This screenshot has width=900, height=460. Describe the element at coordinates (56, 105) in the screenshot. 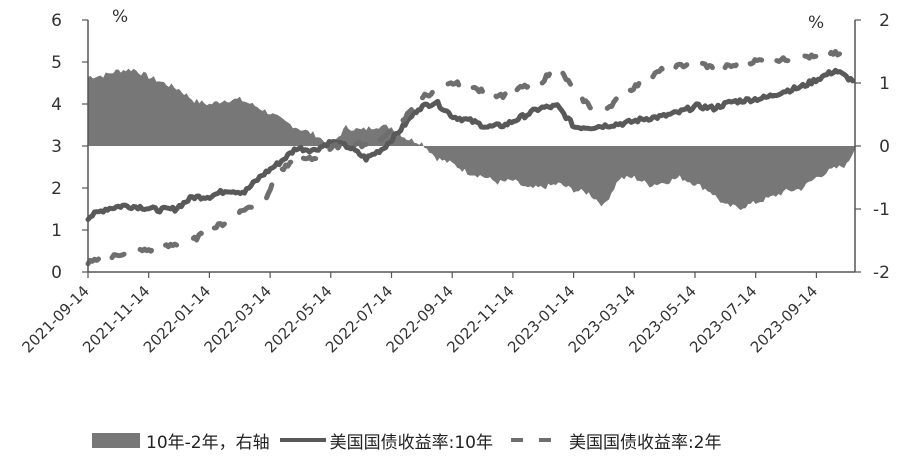

I see `left-tick-label: 4` at that location.